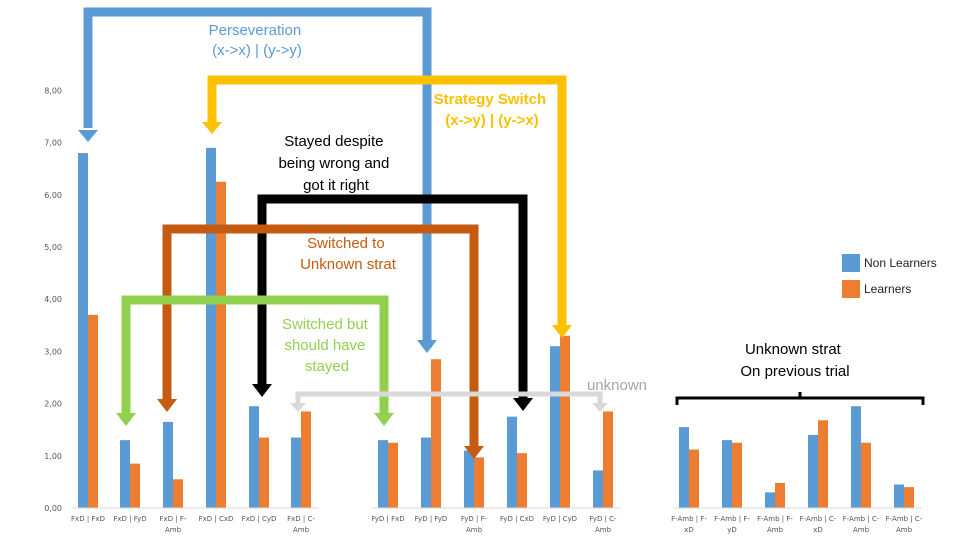  What do you see at coordinates (732, 524) in the screenshot?
I see `x-tick-label: F-Amb | F-yD` at bounding box center [732, 524].